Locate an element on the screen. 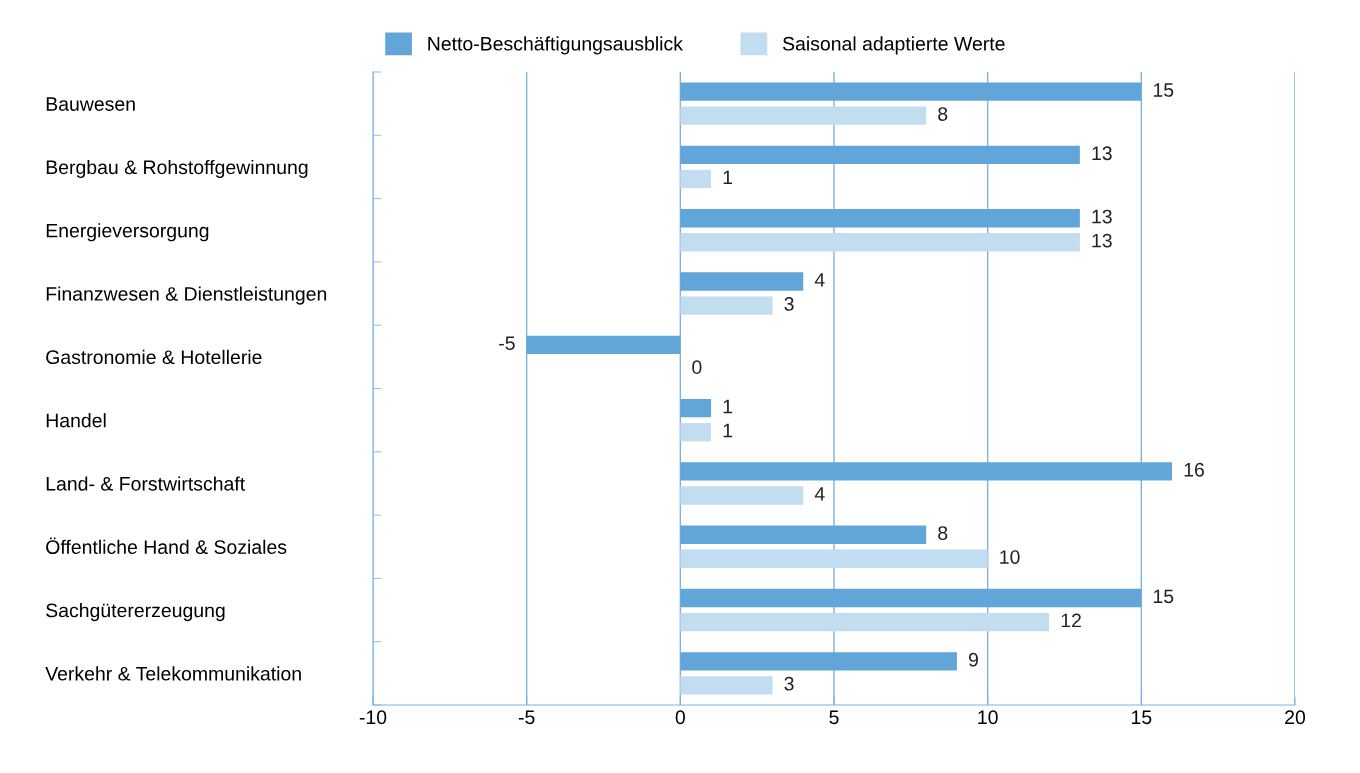 This screenshot has width=1360, height=773. y-tick-label: Energieversorgung is located at coordinates (127, 232).